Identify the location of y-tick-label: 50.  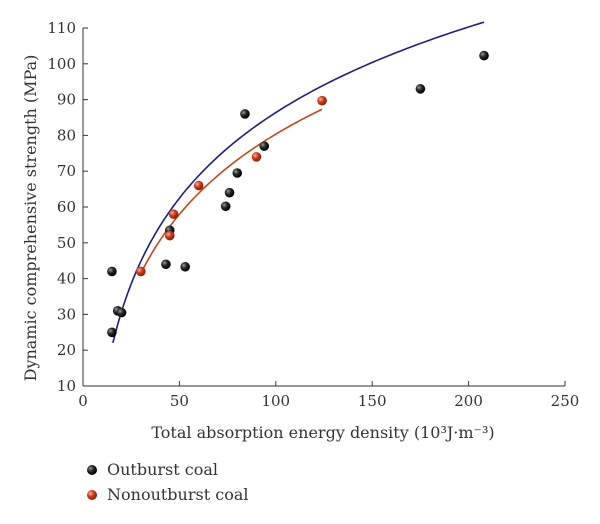
(66, 243).